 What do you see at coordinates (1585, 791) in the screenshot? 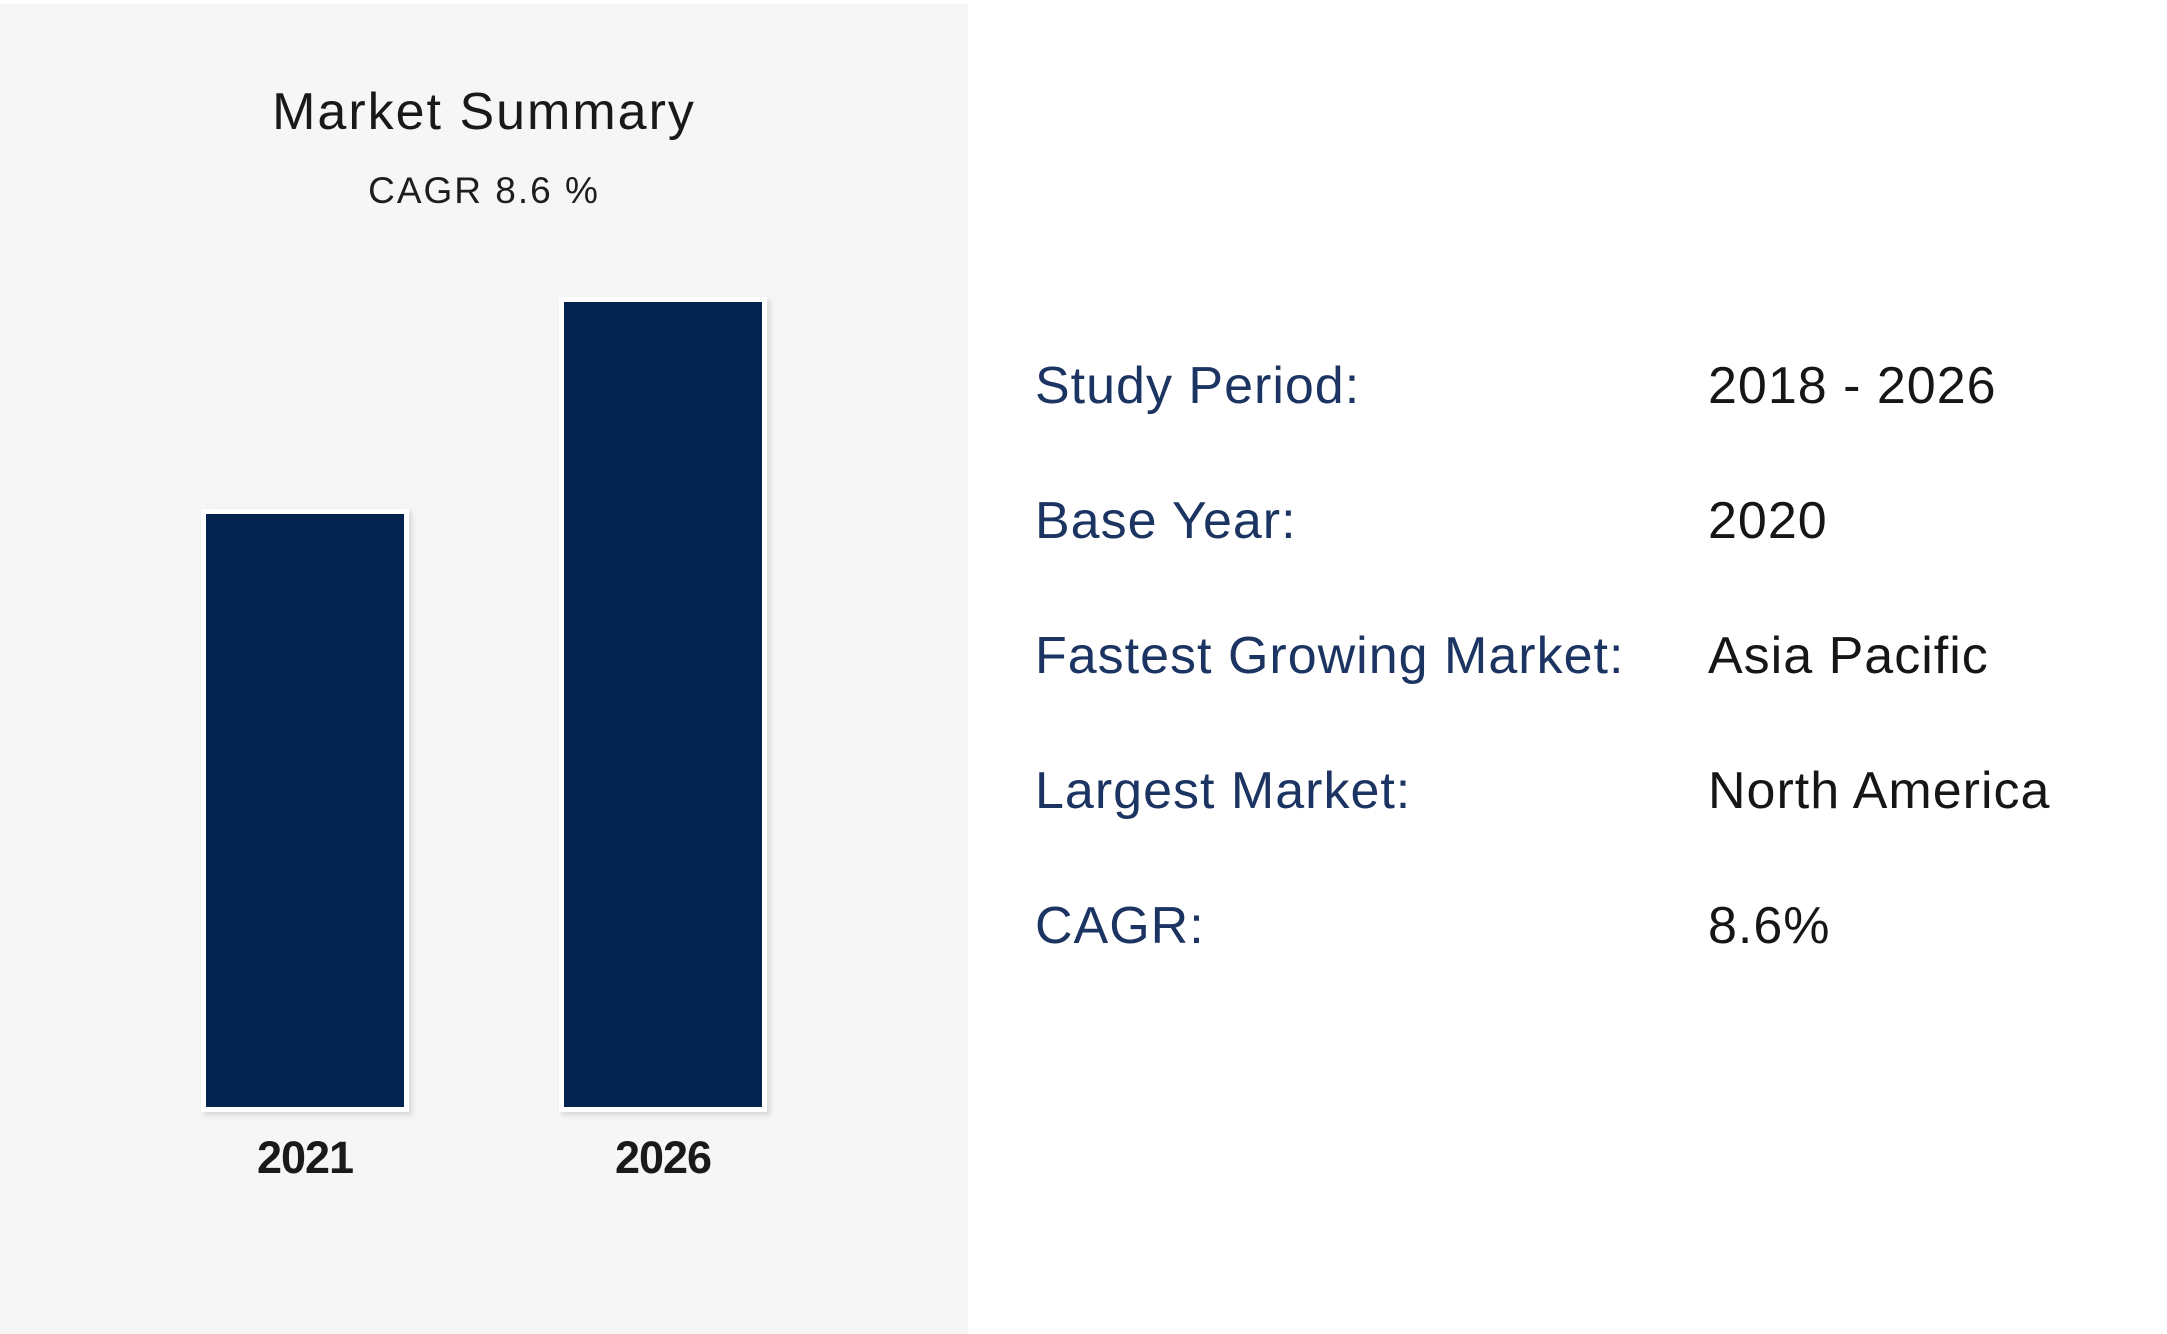
I see `fact-row: Largest Market: North America` at bounding box center [1585, 791].